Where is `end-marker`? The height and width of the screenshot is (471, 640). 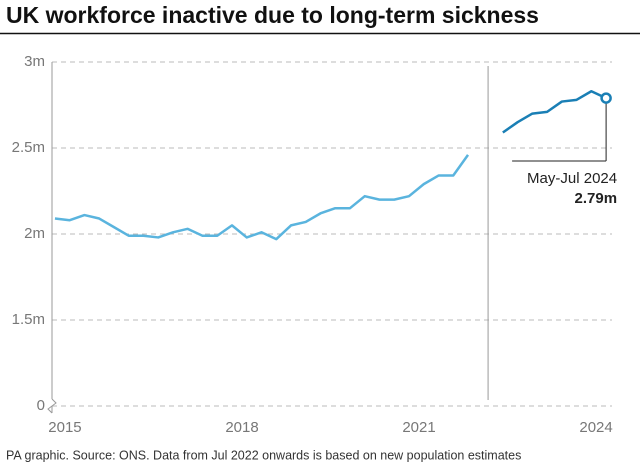
end-marker is located at coordinates (606, 98).